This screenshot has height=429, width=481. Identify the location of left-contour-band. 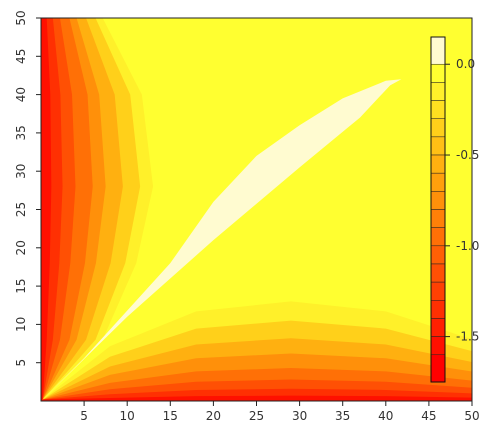
(46, 209).